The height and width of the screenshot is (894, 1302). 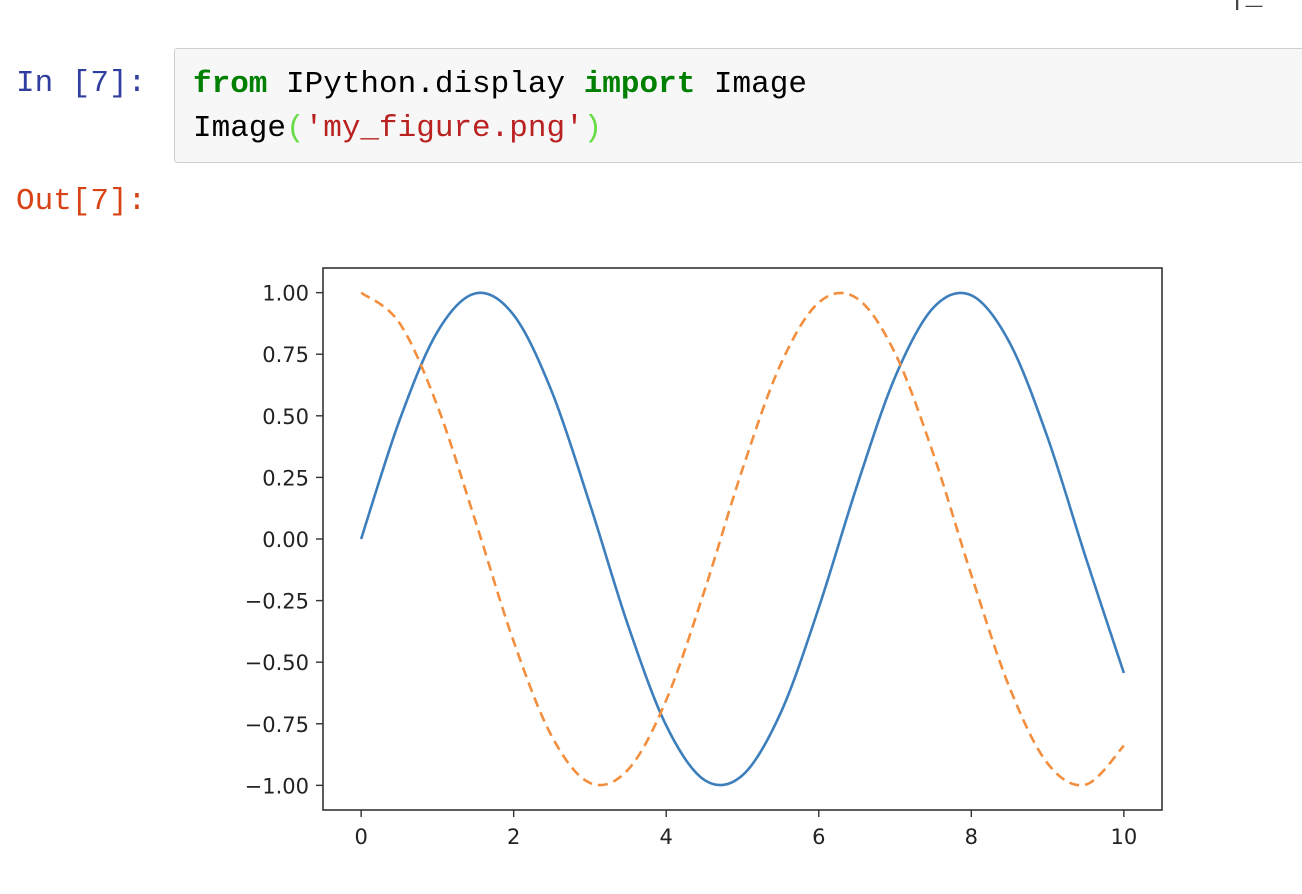 What do you see at coordinates (277, 725) in the screenshot?
I see `y-tick-label: −0.75` at bounding box center [277, 725].